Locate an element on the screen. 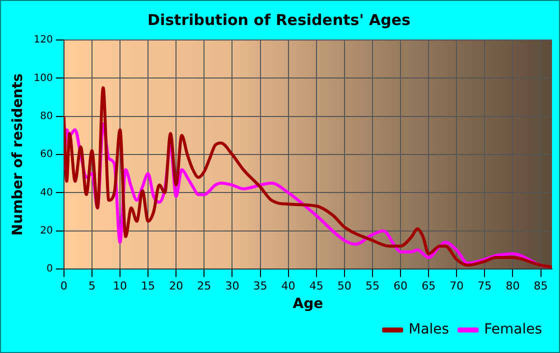  x-tick-label: 45 is located at coordinates (316, 285).